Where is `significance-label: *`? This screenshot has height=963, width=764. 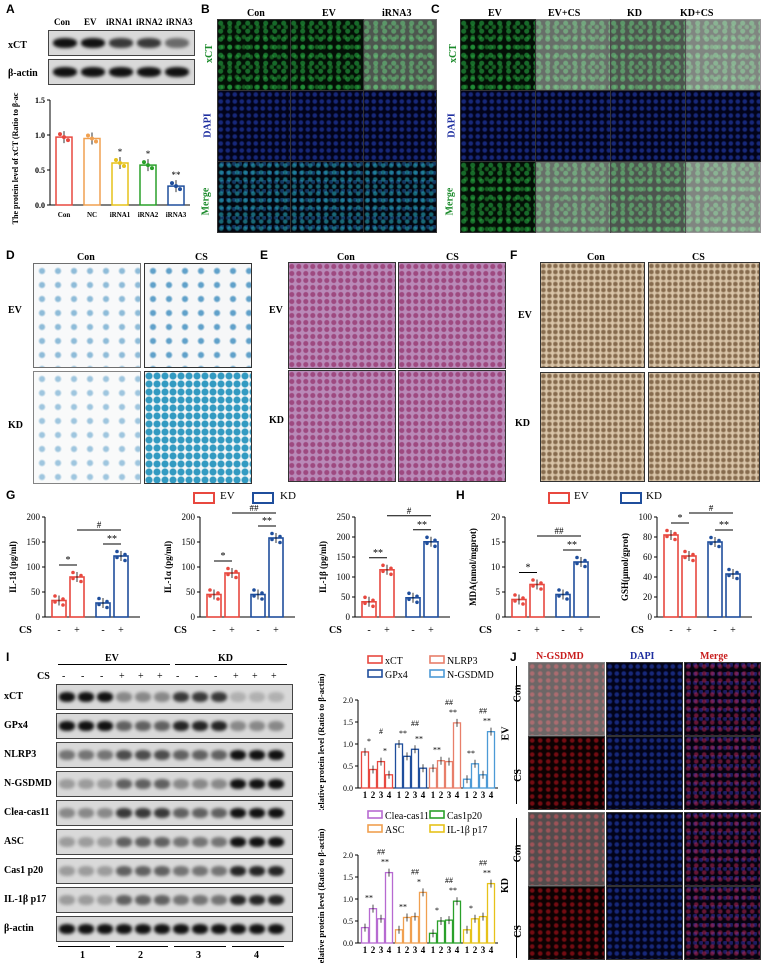
significance-label: * is located at coordinates (369, 741).